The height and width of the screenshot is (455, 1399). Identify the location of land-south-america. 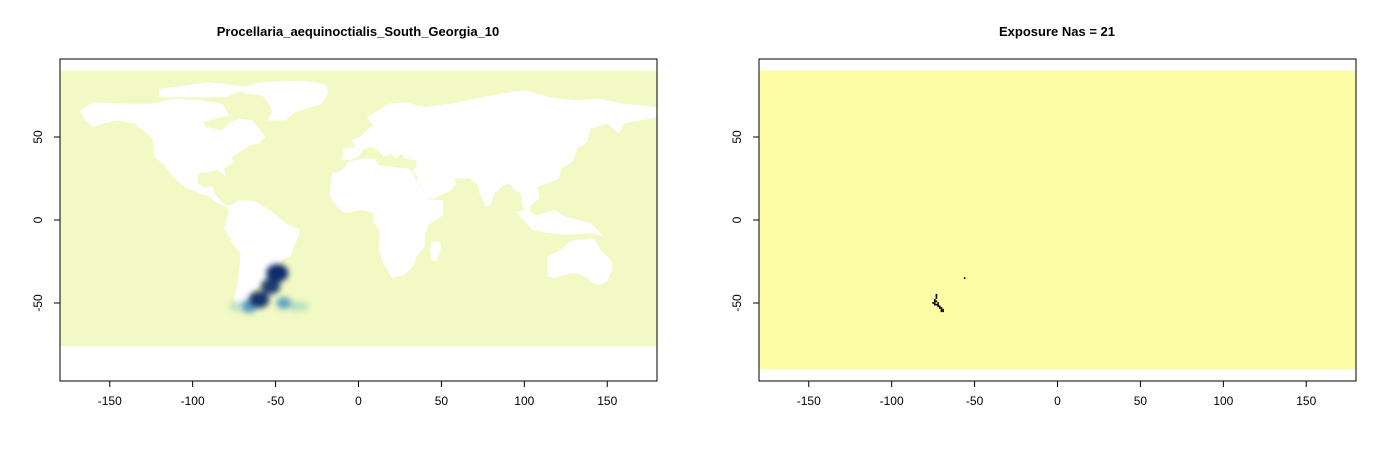
(262, 255).